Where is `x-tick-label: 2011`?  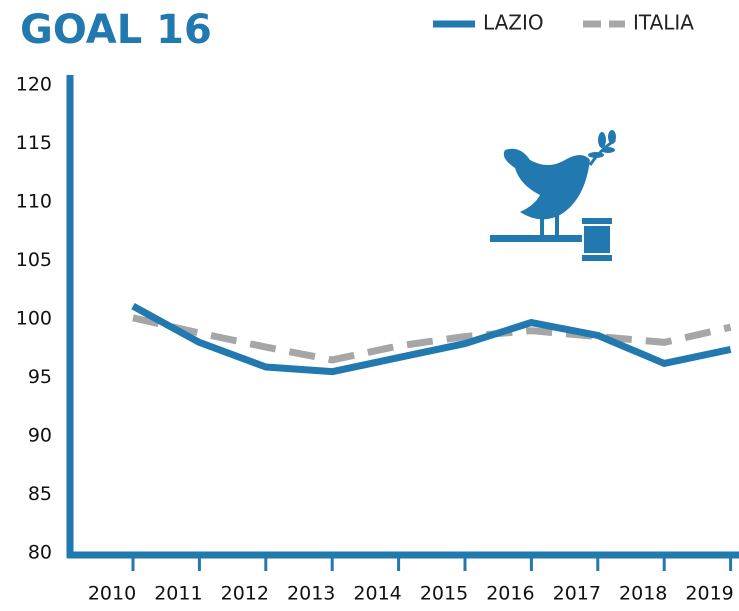
x-tick-label: 2011 is located at coordinates (178, 594).